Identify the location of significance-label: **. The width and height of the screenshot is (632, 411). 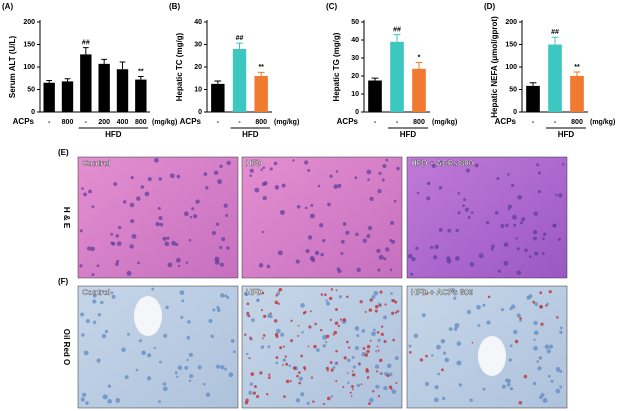
(141, 71).